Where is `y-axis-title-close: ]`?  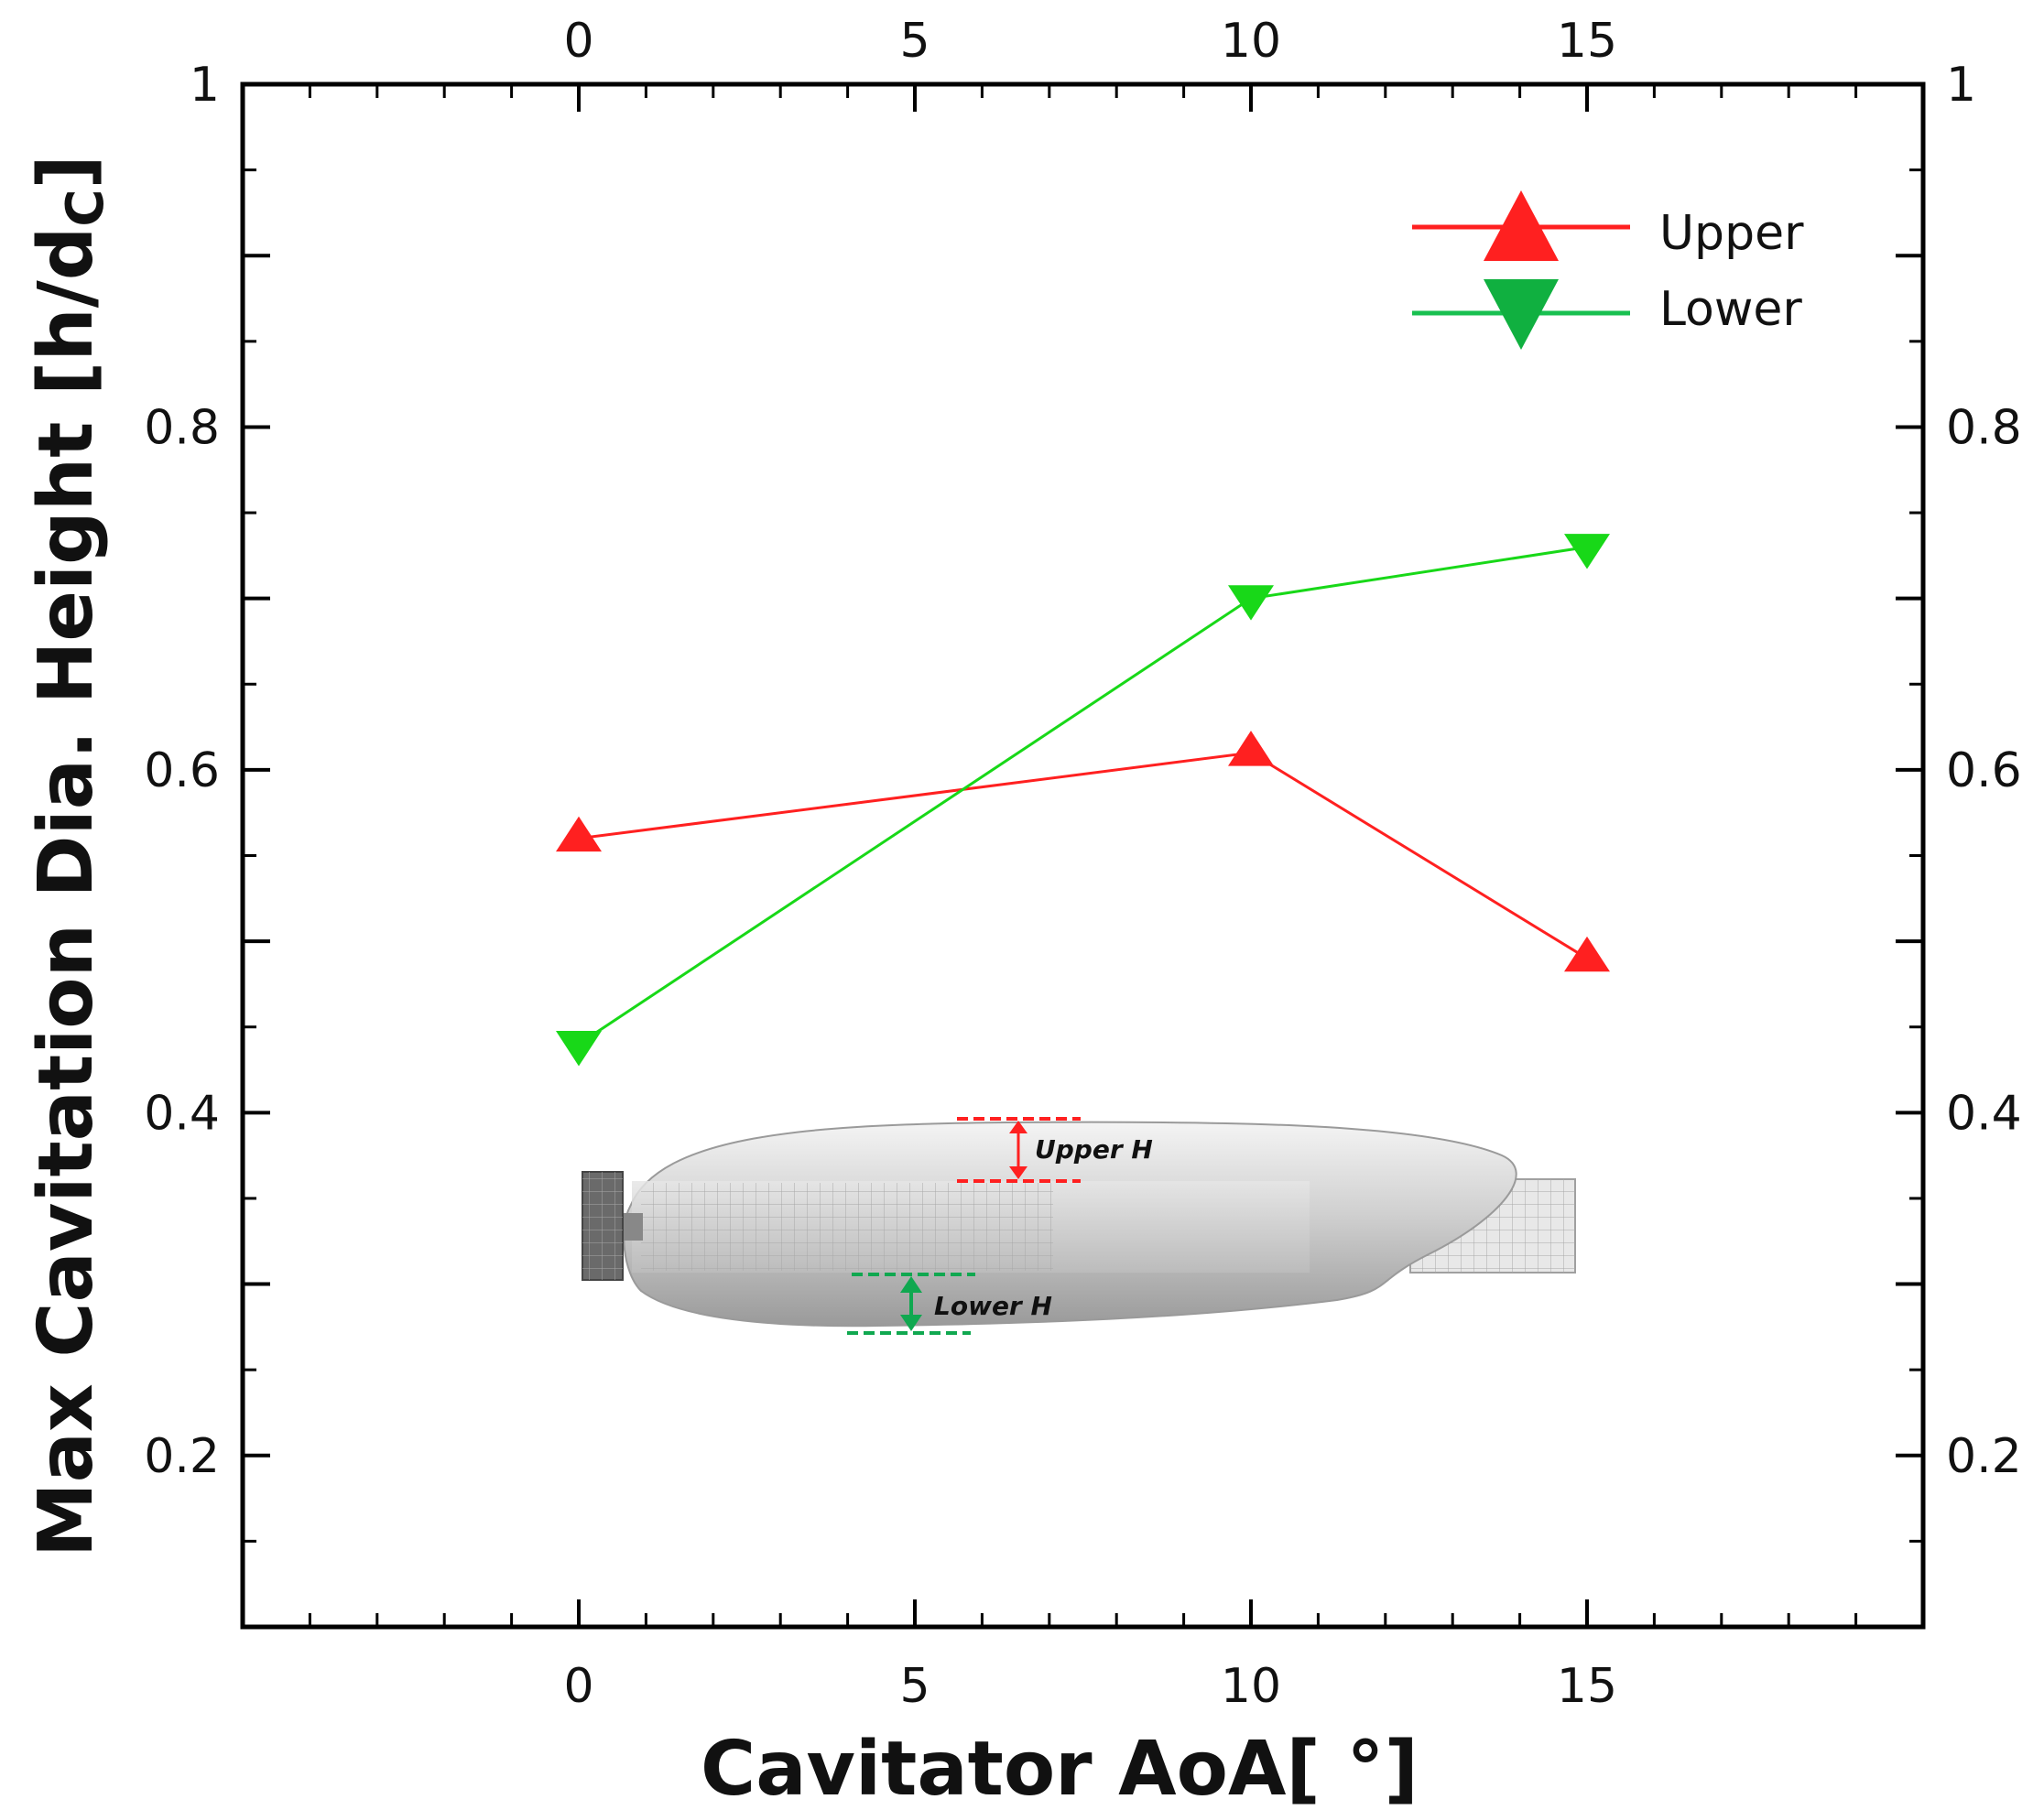 y-axis-title-close: ] is located at coordinates (66, 172).